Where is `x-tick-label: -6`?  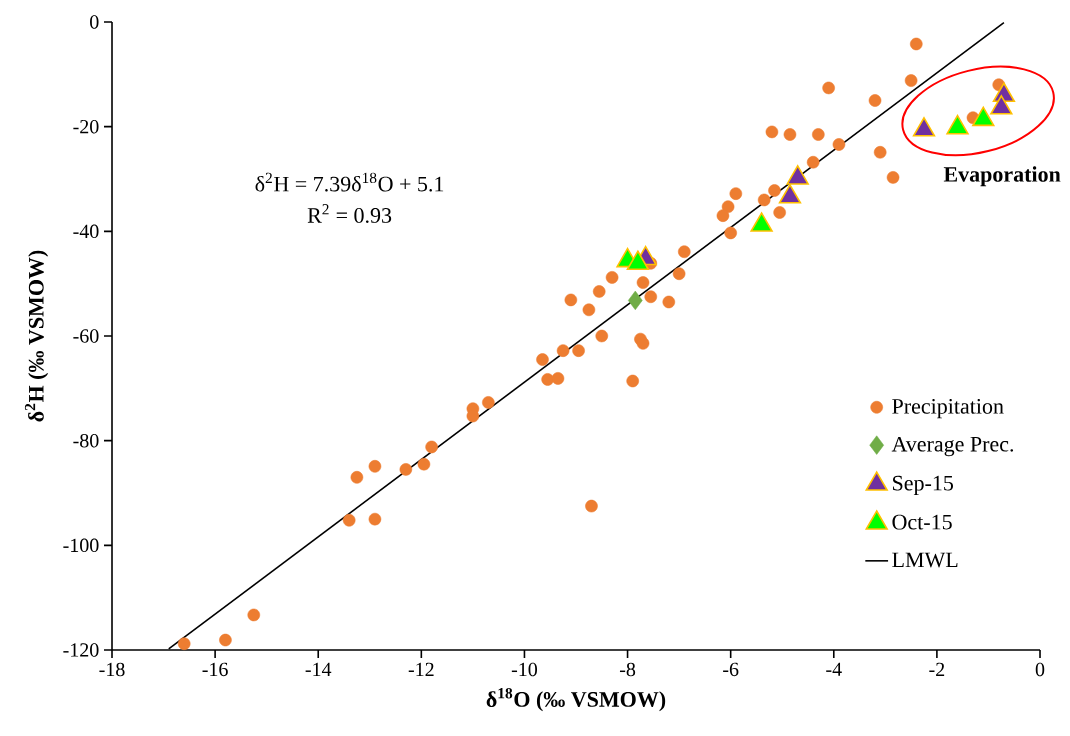
x-tick-label: -6 is located at coordinates (731, 669).